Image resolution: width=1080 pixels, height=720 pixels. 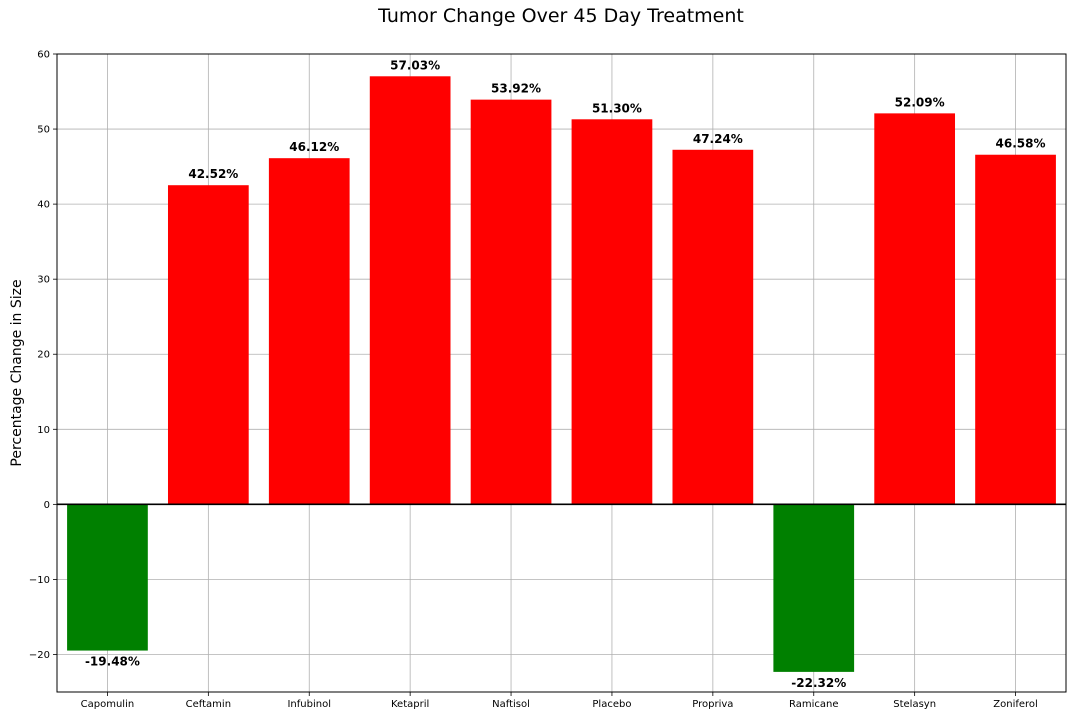 I want to click on y-axis-label: Percentage Change in Size, so click(x=17, y=372).